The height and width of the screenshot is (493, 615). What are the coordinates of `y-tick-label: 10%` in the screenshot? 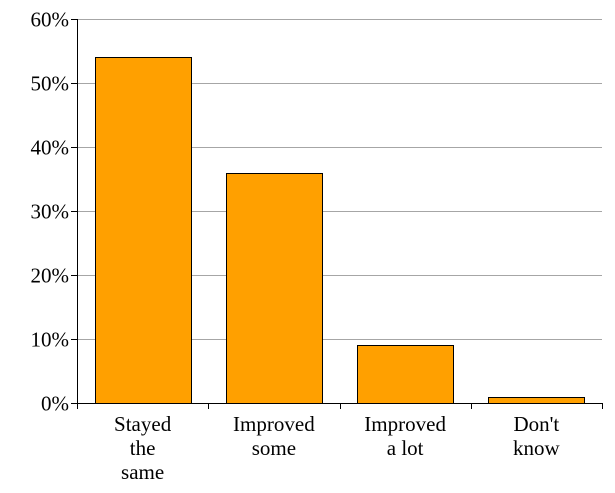 It's located at (50, 340).